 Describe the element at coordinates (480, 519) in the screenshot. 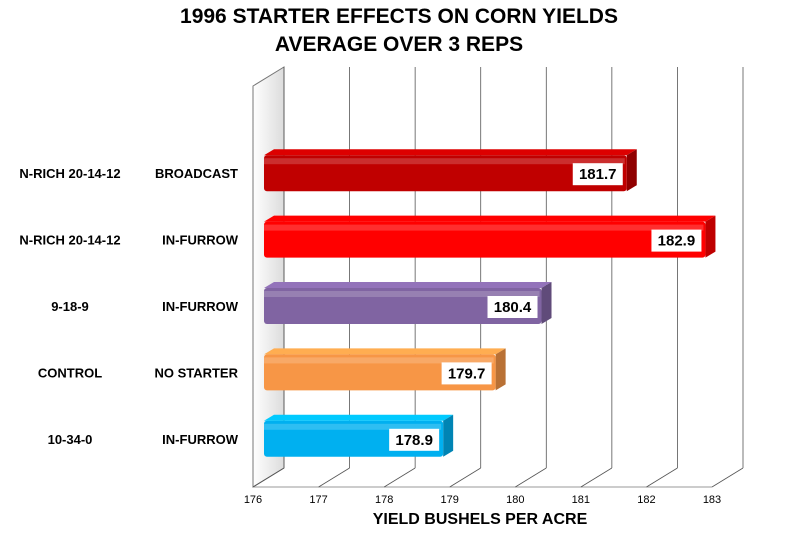

I see `x-axis-title: YIELD BUSHELS PER ACRE` at that location.